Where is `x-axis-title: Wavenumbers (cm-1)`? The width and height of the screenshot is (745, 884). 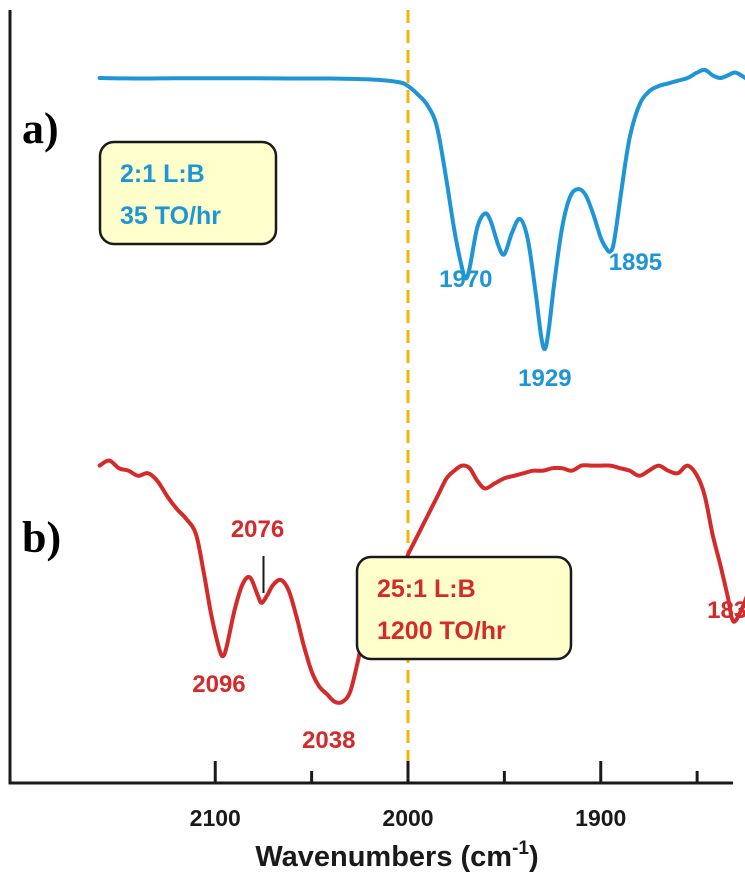
x-axis-title: Wavenumbers (cm-1) is located at coordinates (396, 855).